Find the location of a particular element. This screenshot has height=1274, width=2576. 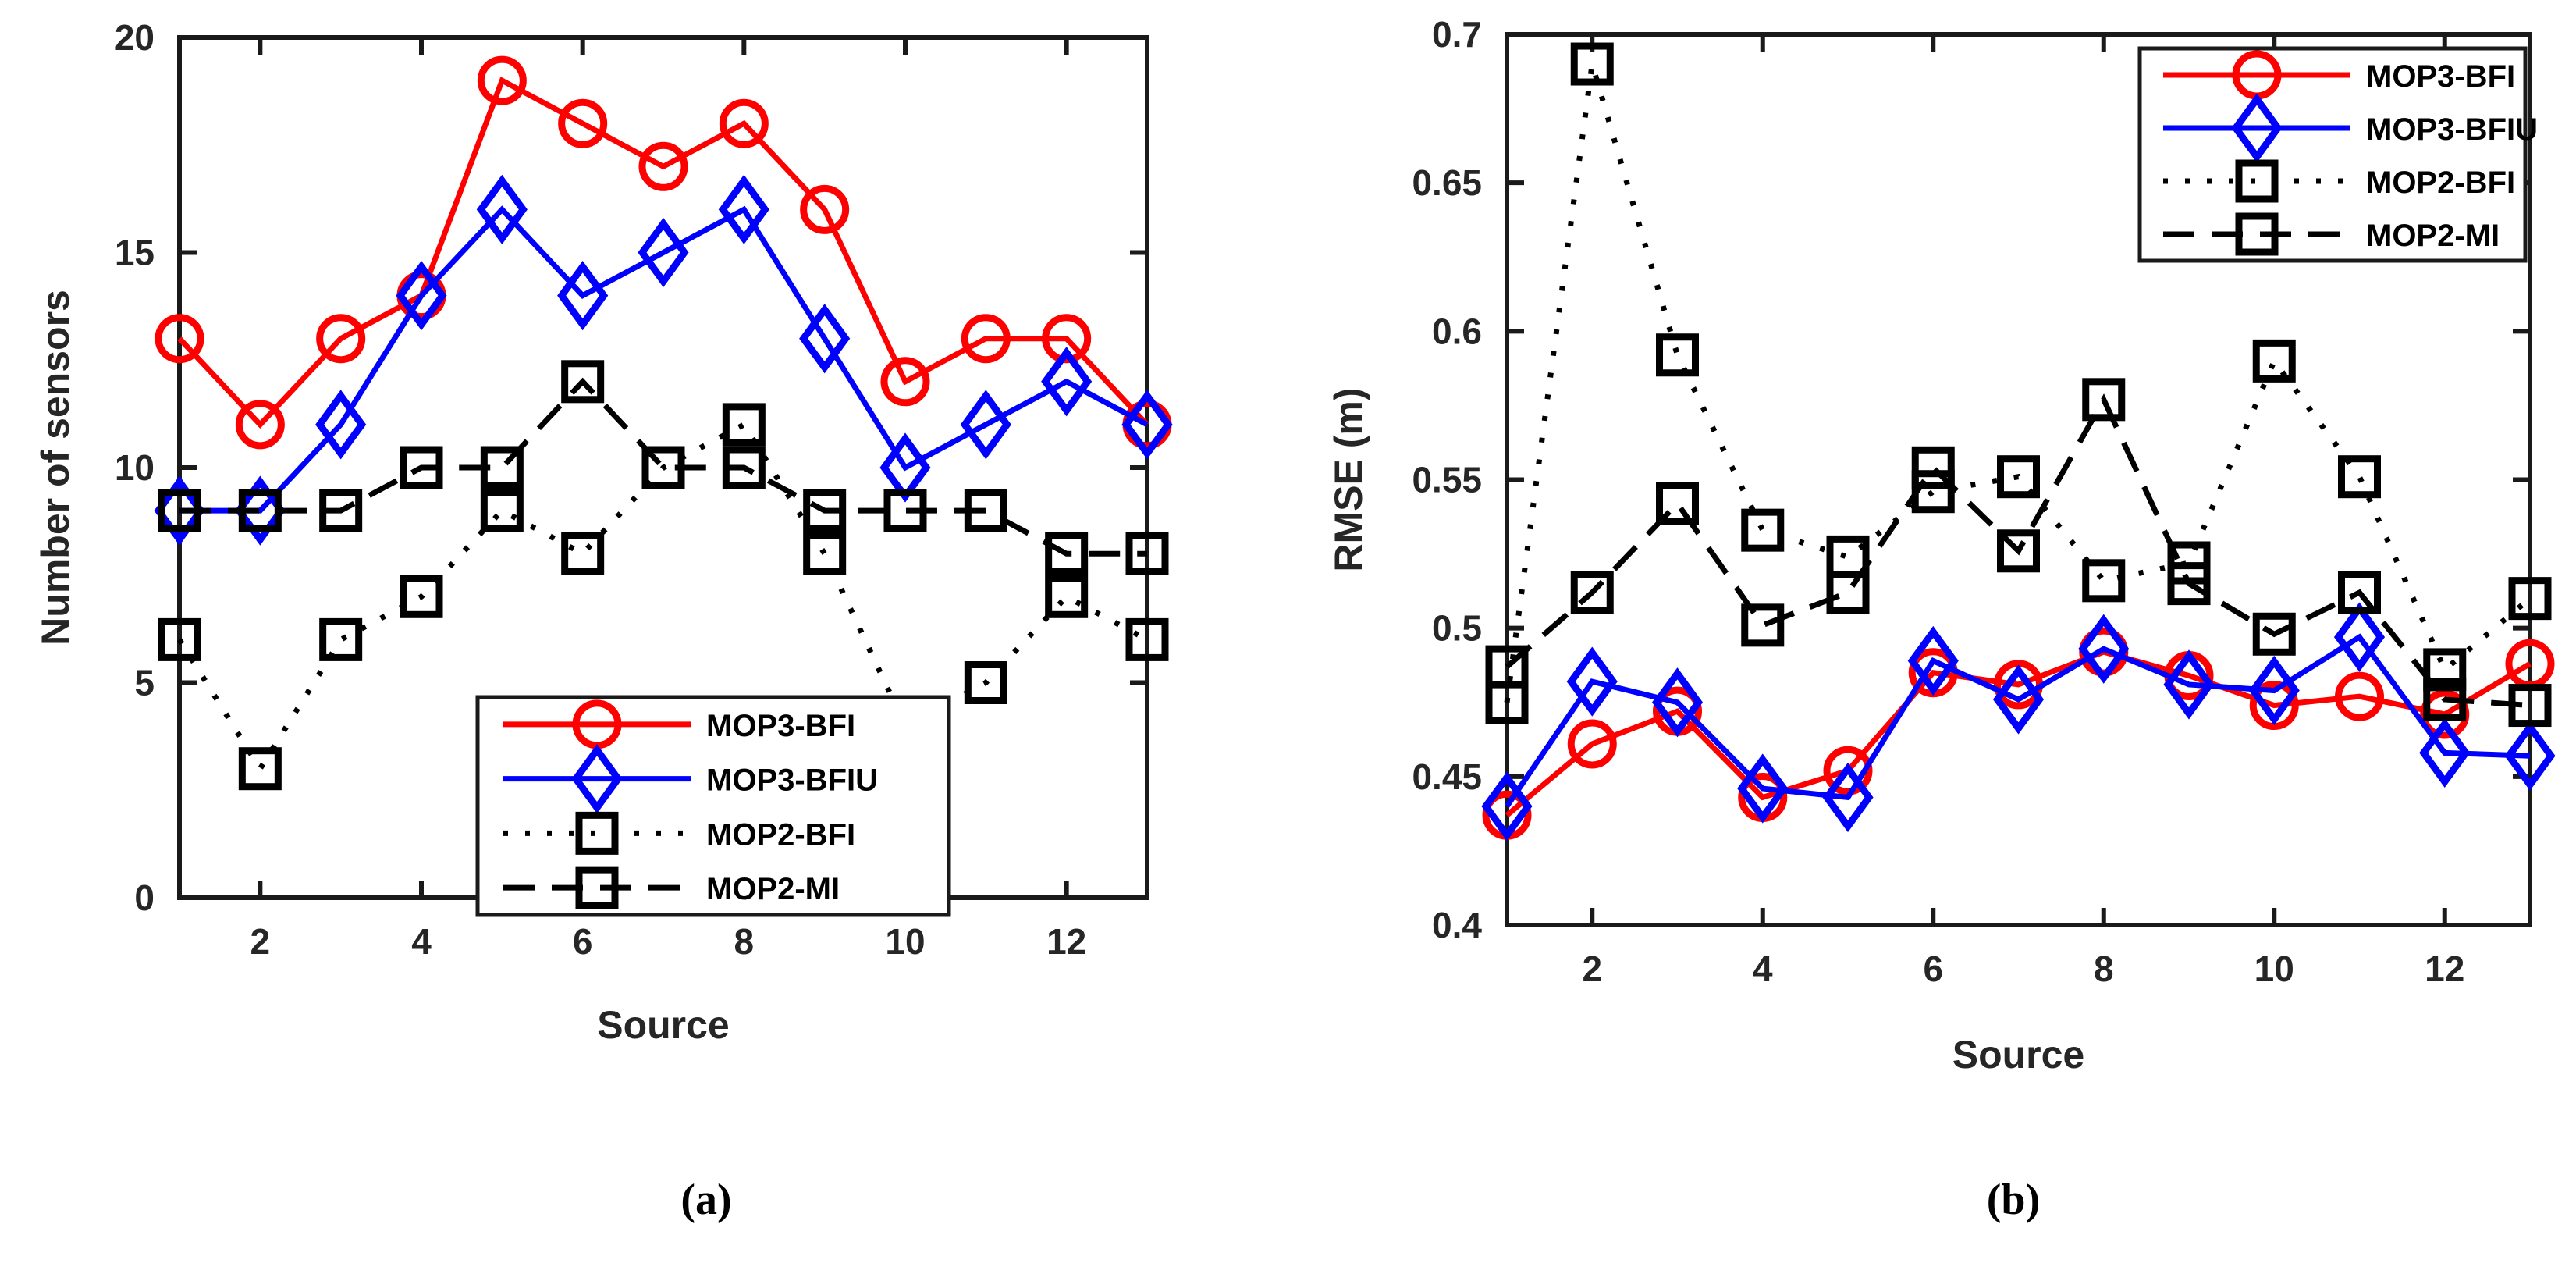

series-line-mop3-bfi is located at coordinates (663, 253).